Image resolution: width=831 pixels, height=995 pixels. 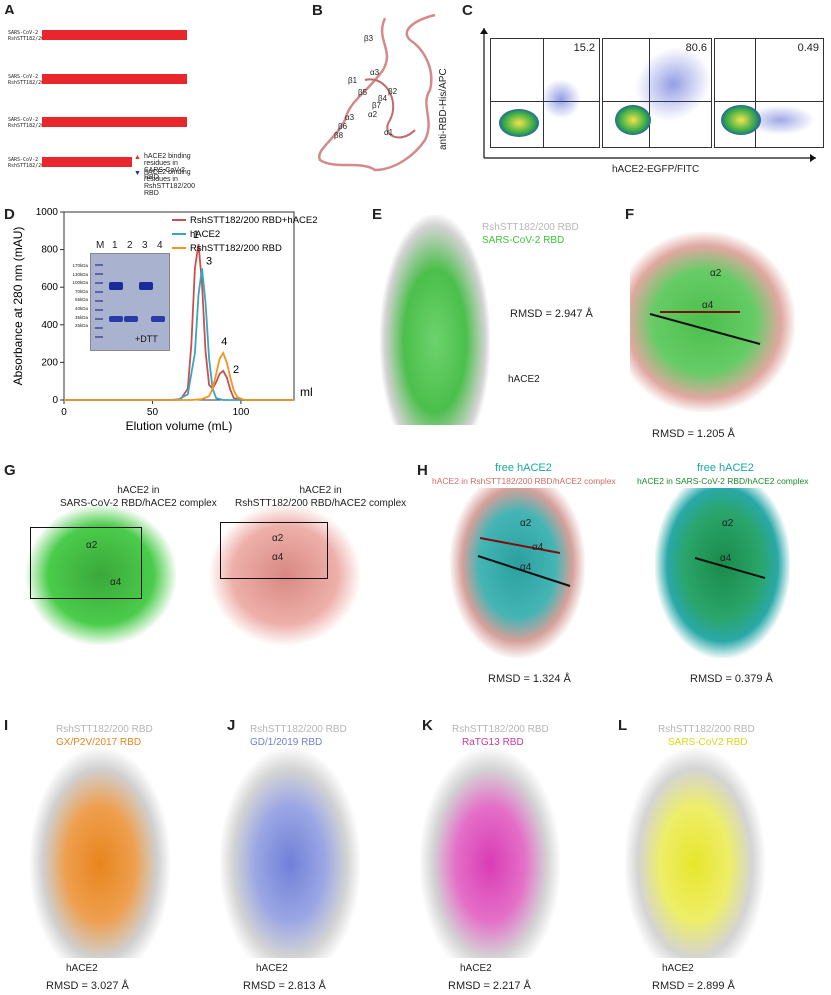 What do you see at coordinates (49, 362) in the screenshot?
I see `y-tick-label: 200` at bounding box center [49, 362].